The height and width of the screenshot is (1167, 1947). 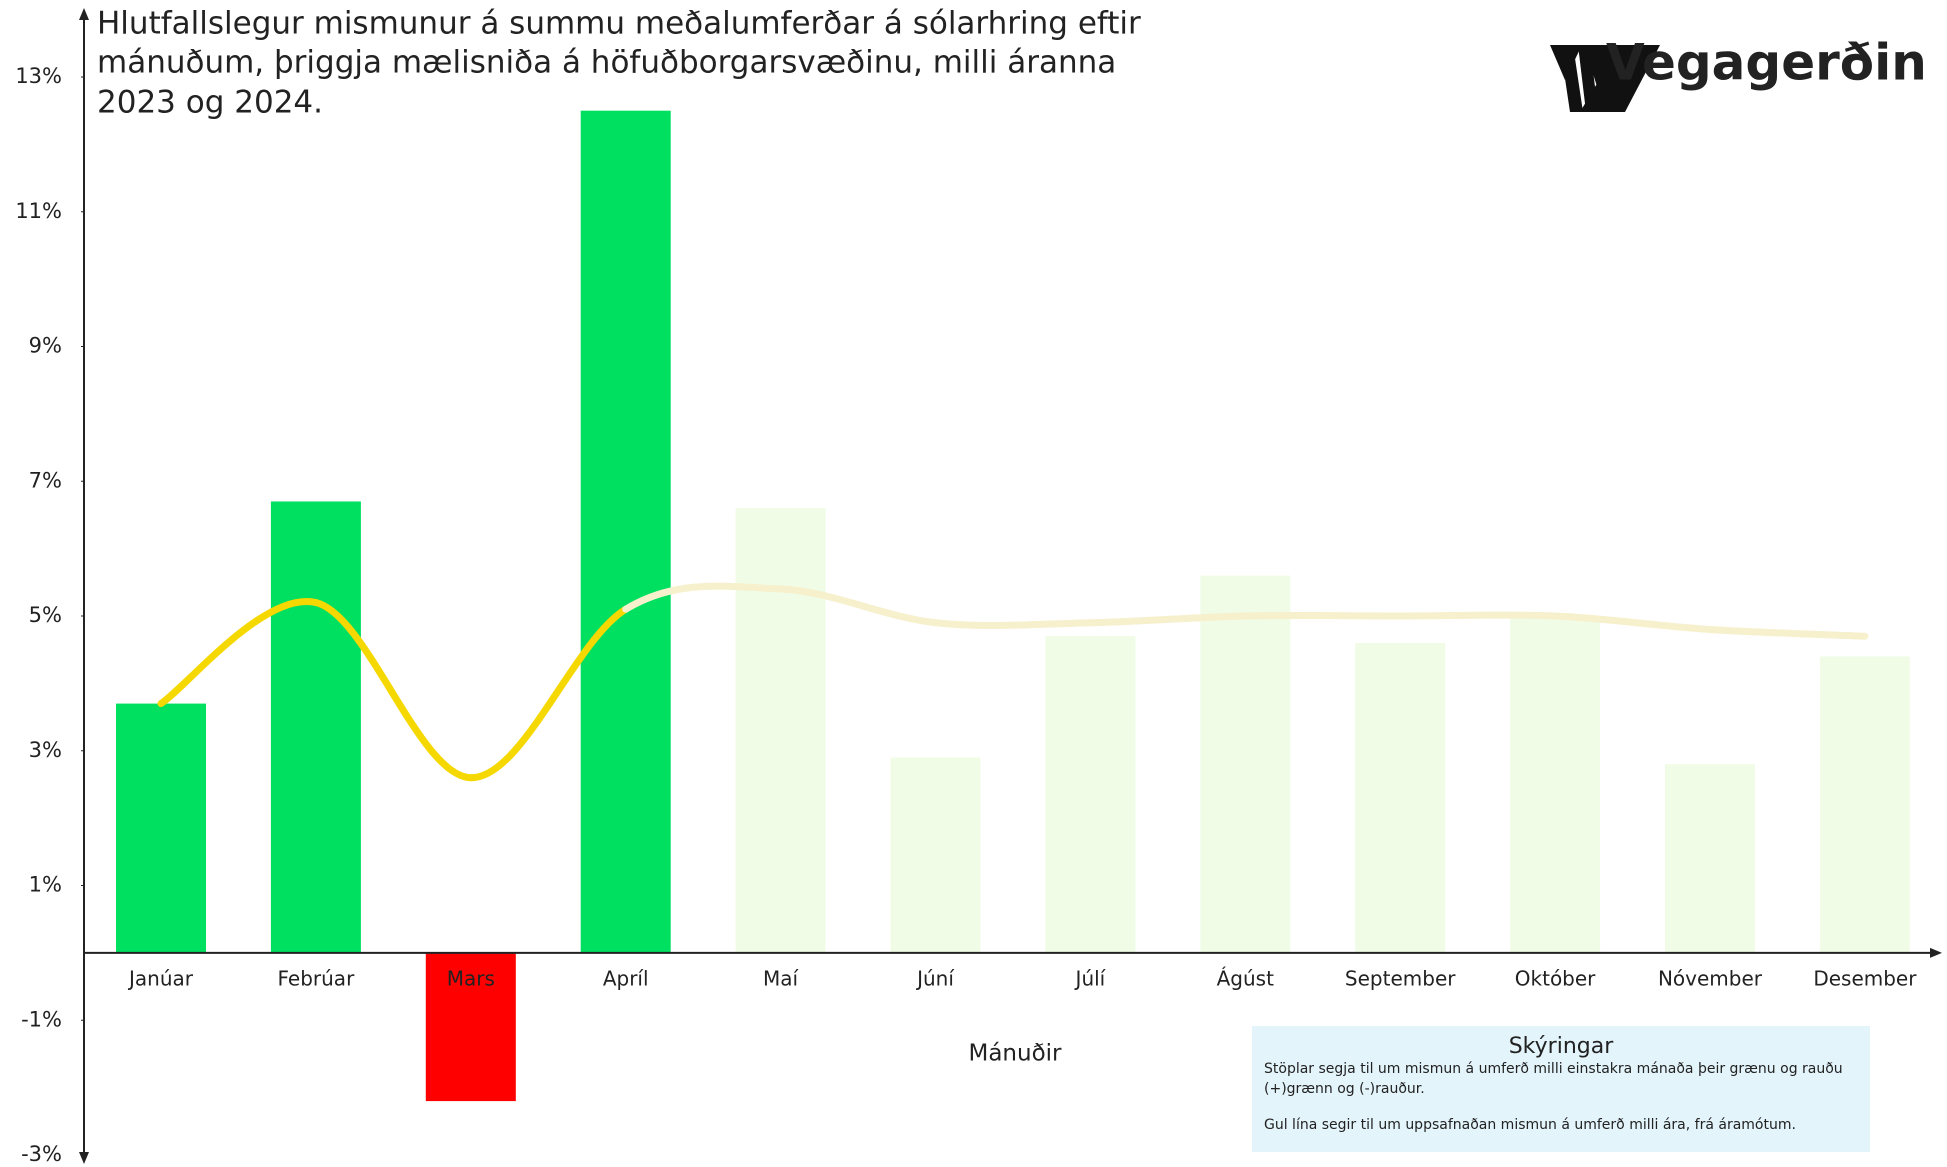 I want to click on y-tick-label: 5%, so click(x=45, y=615).